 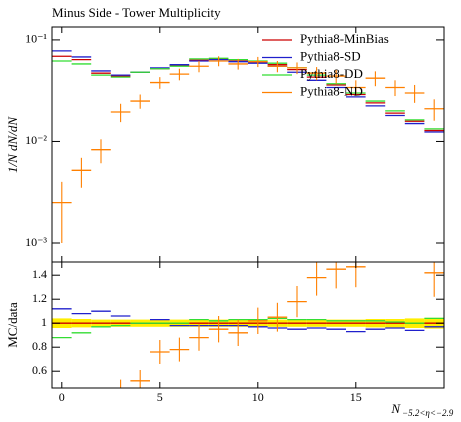 I want to click on y-tick-label: 1, so click(x=44, y=322).